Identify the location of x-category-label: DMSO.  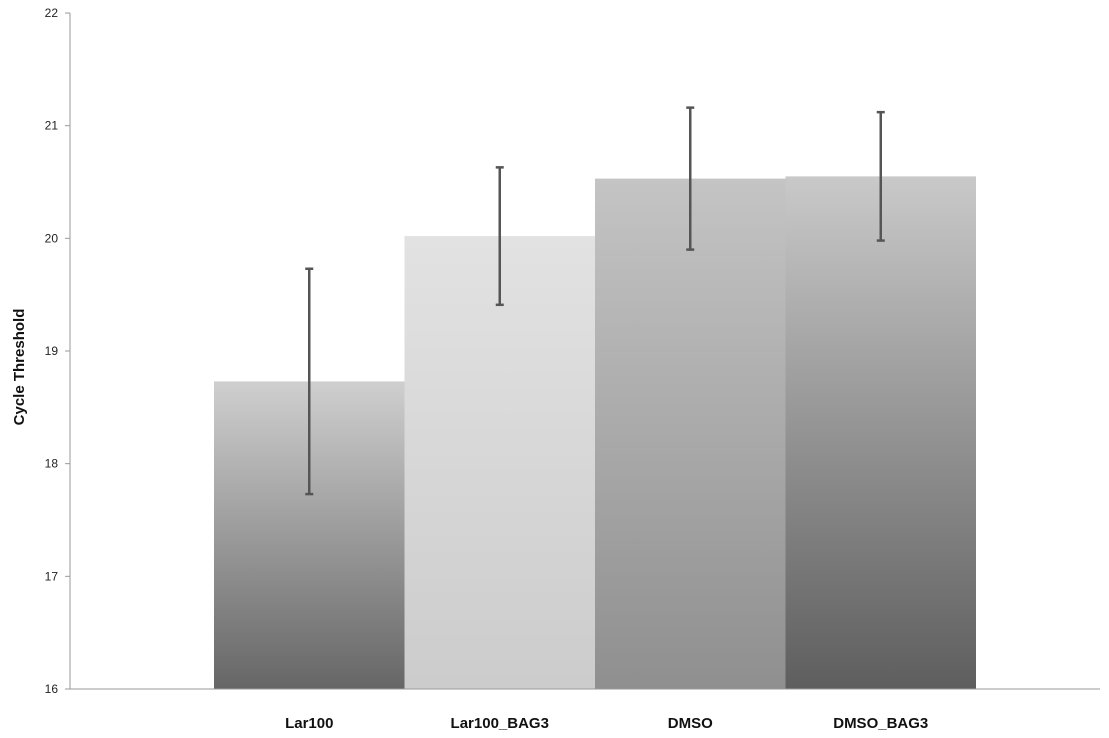
(690, 723).